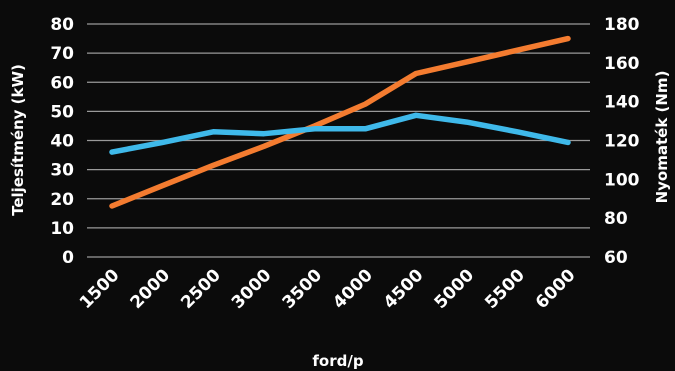 The image size is (675, 371). What do you see at coordinates (62, 229) in the screenshot?
I see `left-tick-label: 10` at bounding box center [62, 229].